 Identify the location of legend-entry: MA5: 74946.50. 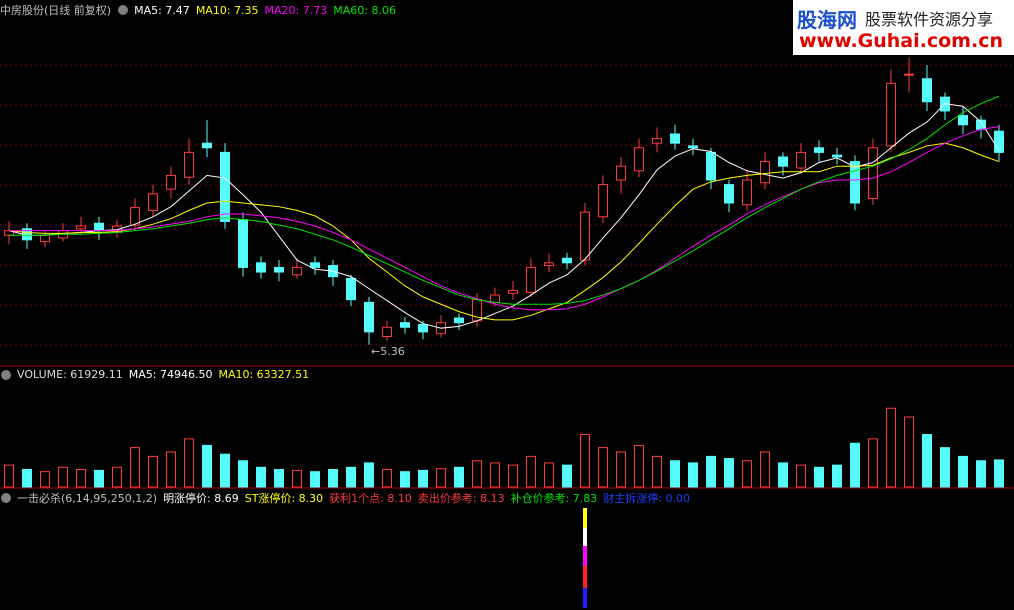
(170, 374).